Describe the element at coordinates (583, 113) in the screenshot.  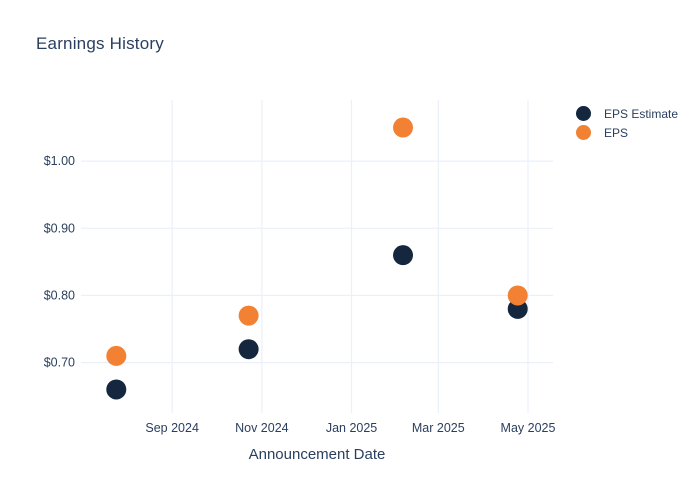
I see `eps-estimate-marker-icon` at that location.